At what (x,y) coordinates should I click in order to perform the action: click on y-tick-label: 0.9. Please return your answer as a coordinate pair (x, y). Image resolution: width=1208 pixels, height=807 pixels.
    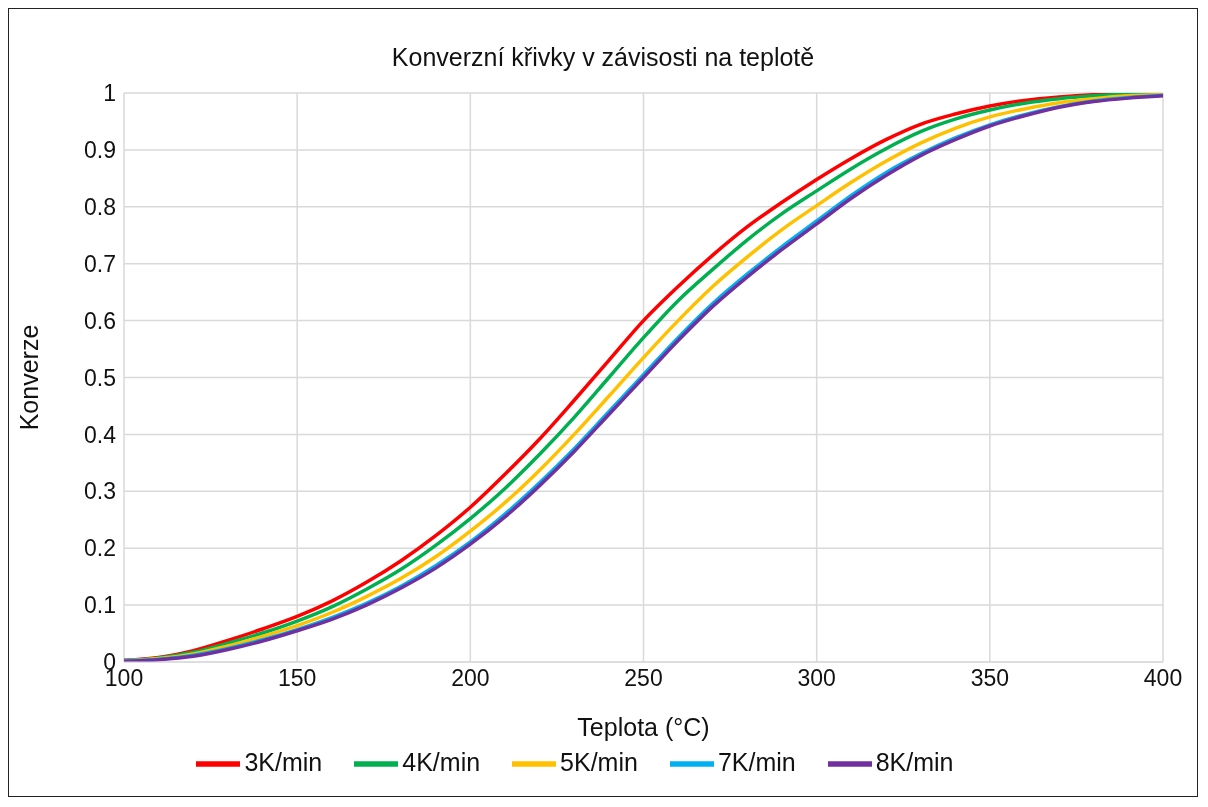
    Looking at the image, I should click on (100, 150).